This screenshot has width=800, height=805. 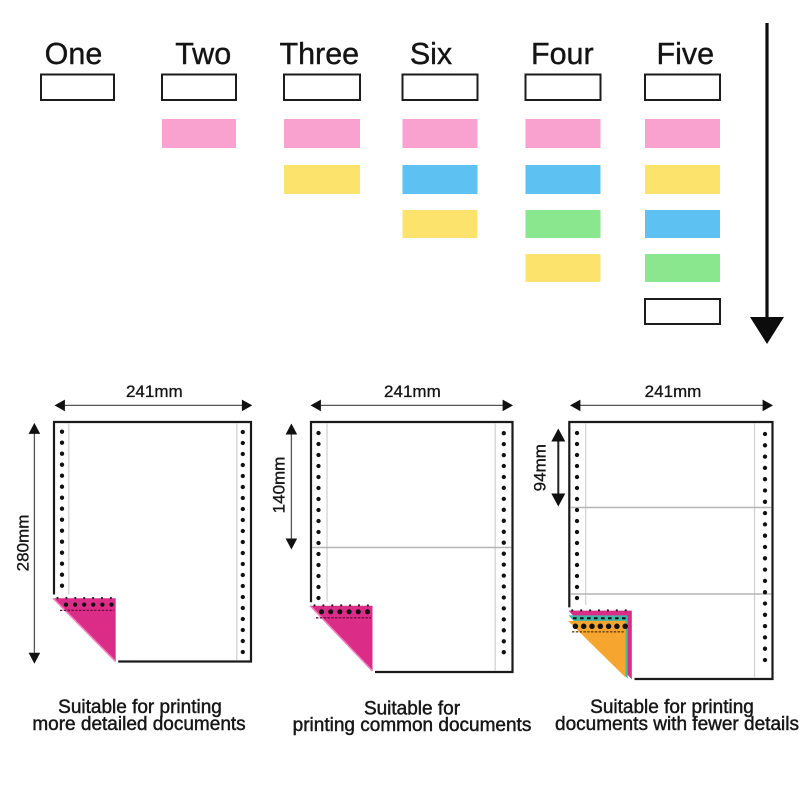 What do you see at coordinates (412, 709) in the screenshot?
I see `svg-text: Suitable for` at bounding box center [412, 709].